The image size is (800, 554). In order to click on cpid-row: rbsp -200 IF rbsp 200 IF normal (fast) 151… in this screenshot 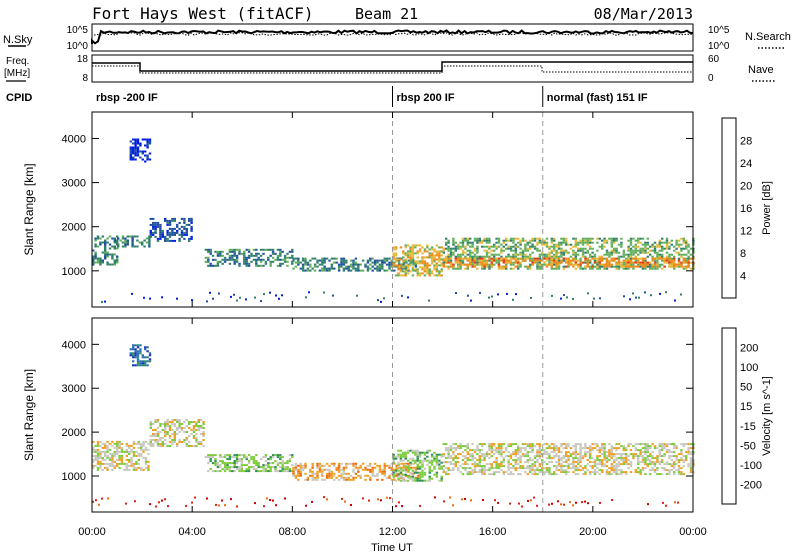, I will do `click(372, 96)`.